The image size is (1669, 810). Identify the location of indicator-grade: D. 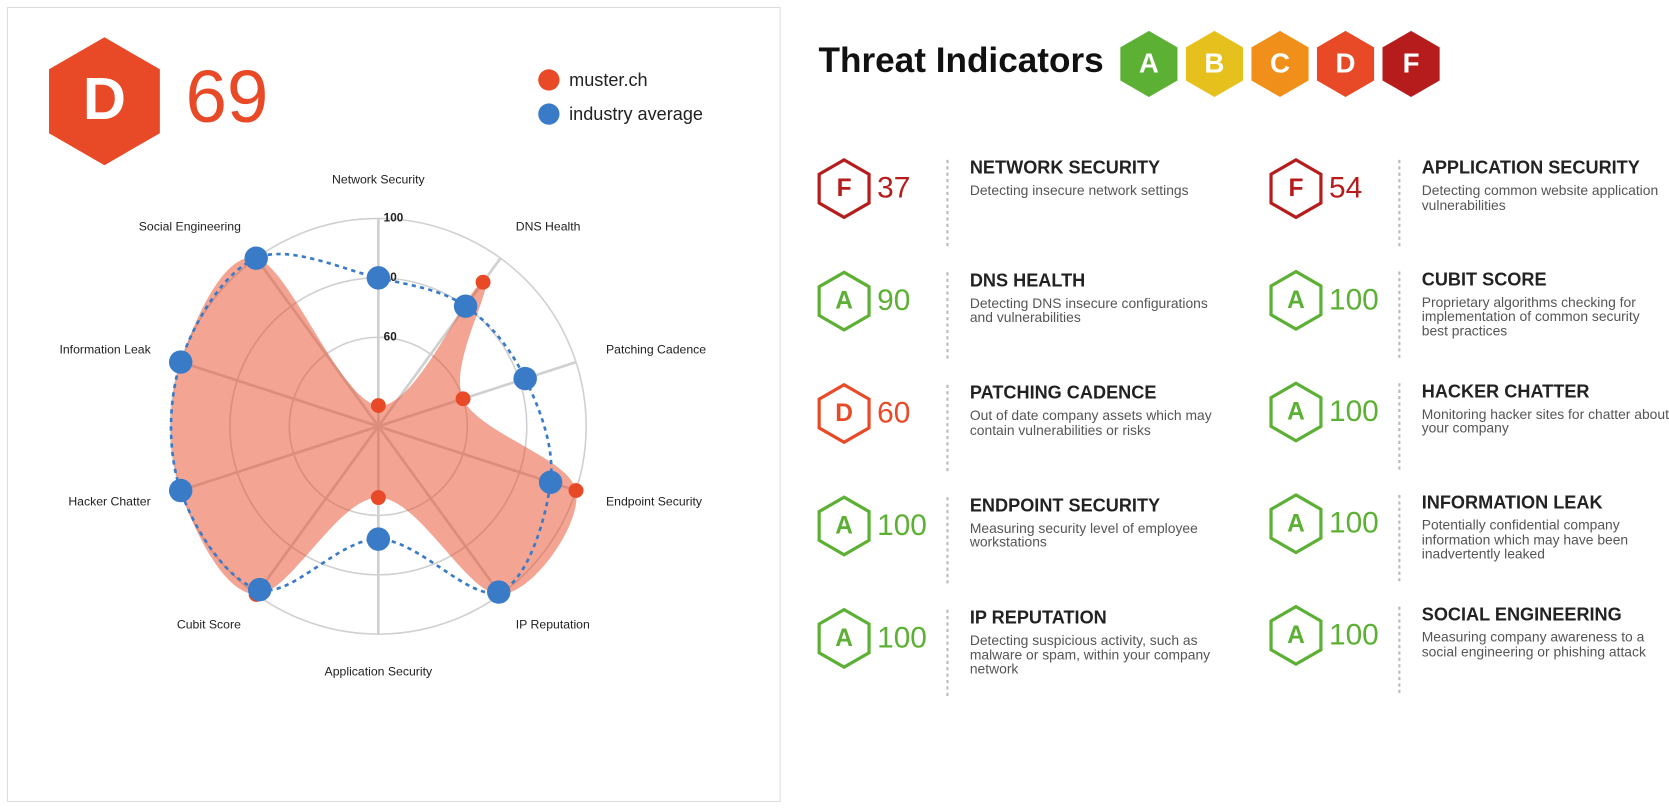
(844, 413).